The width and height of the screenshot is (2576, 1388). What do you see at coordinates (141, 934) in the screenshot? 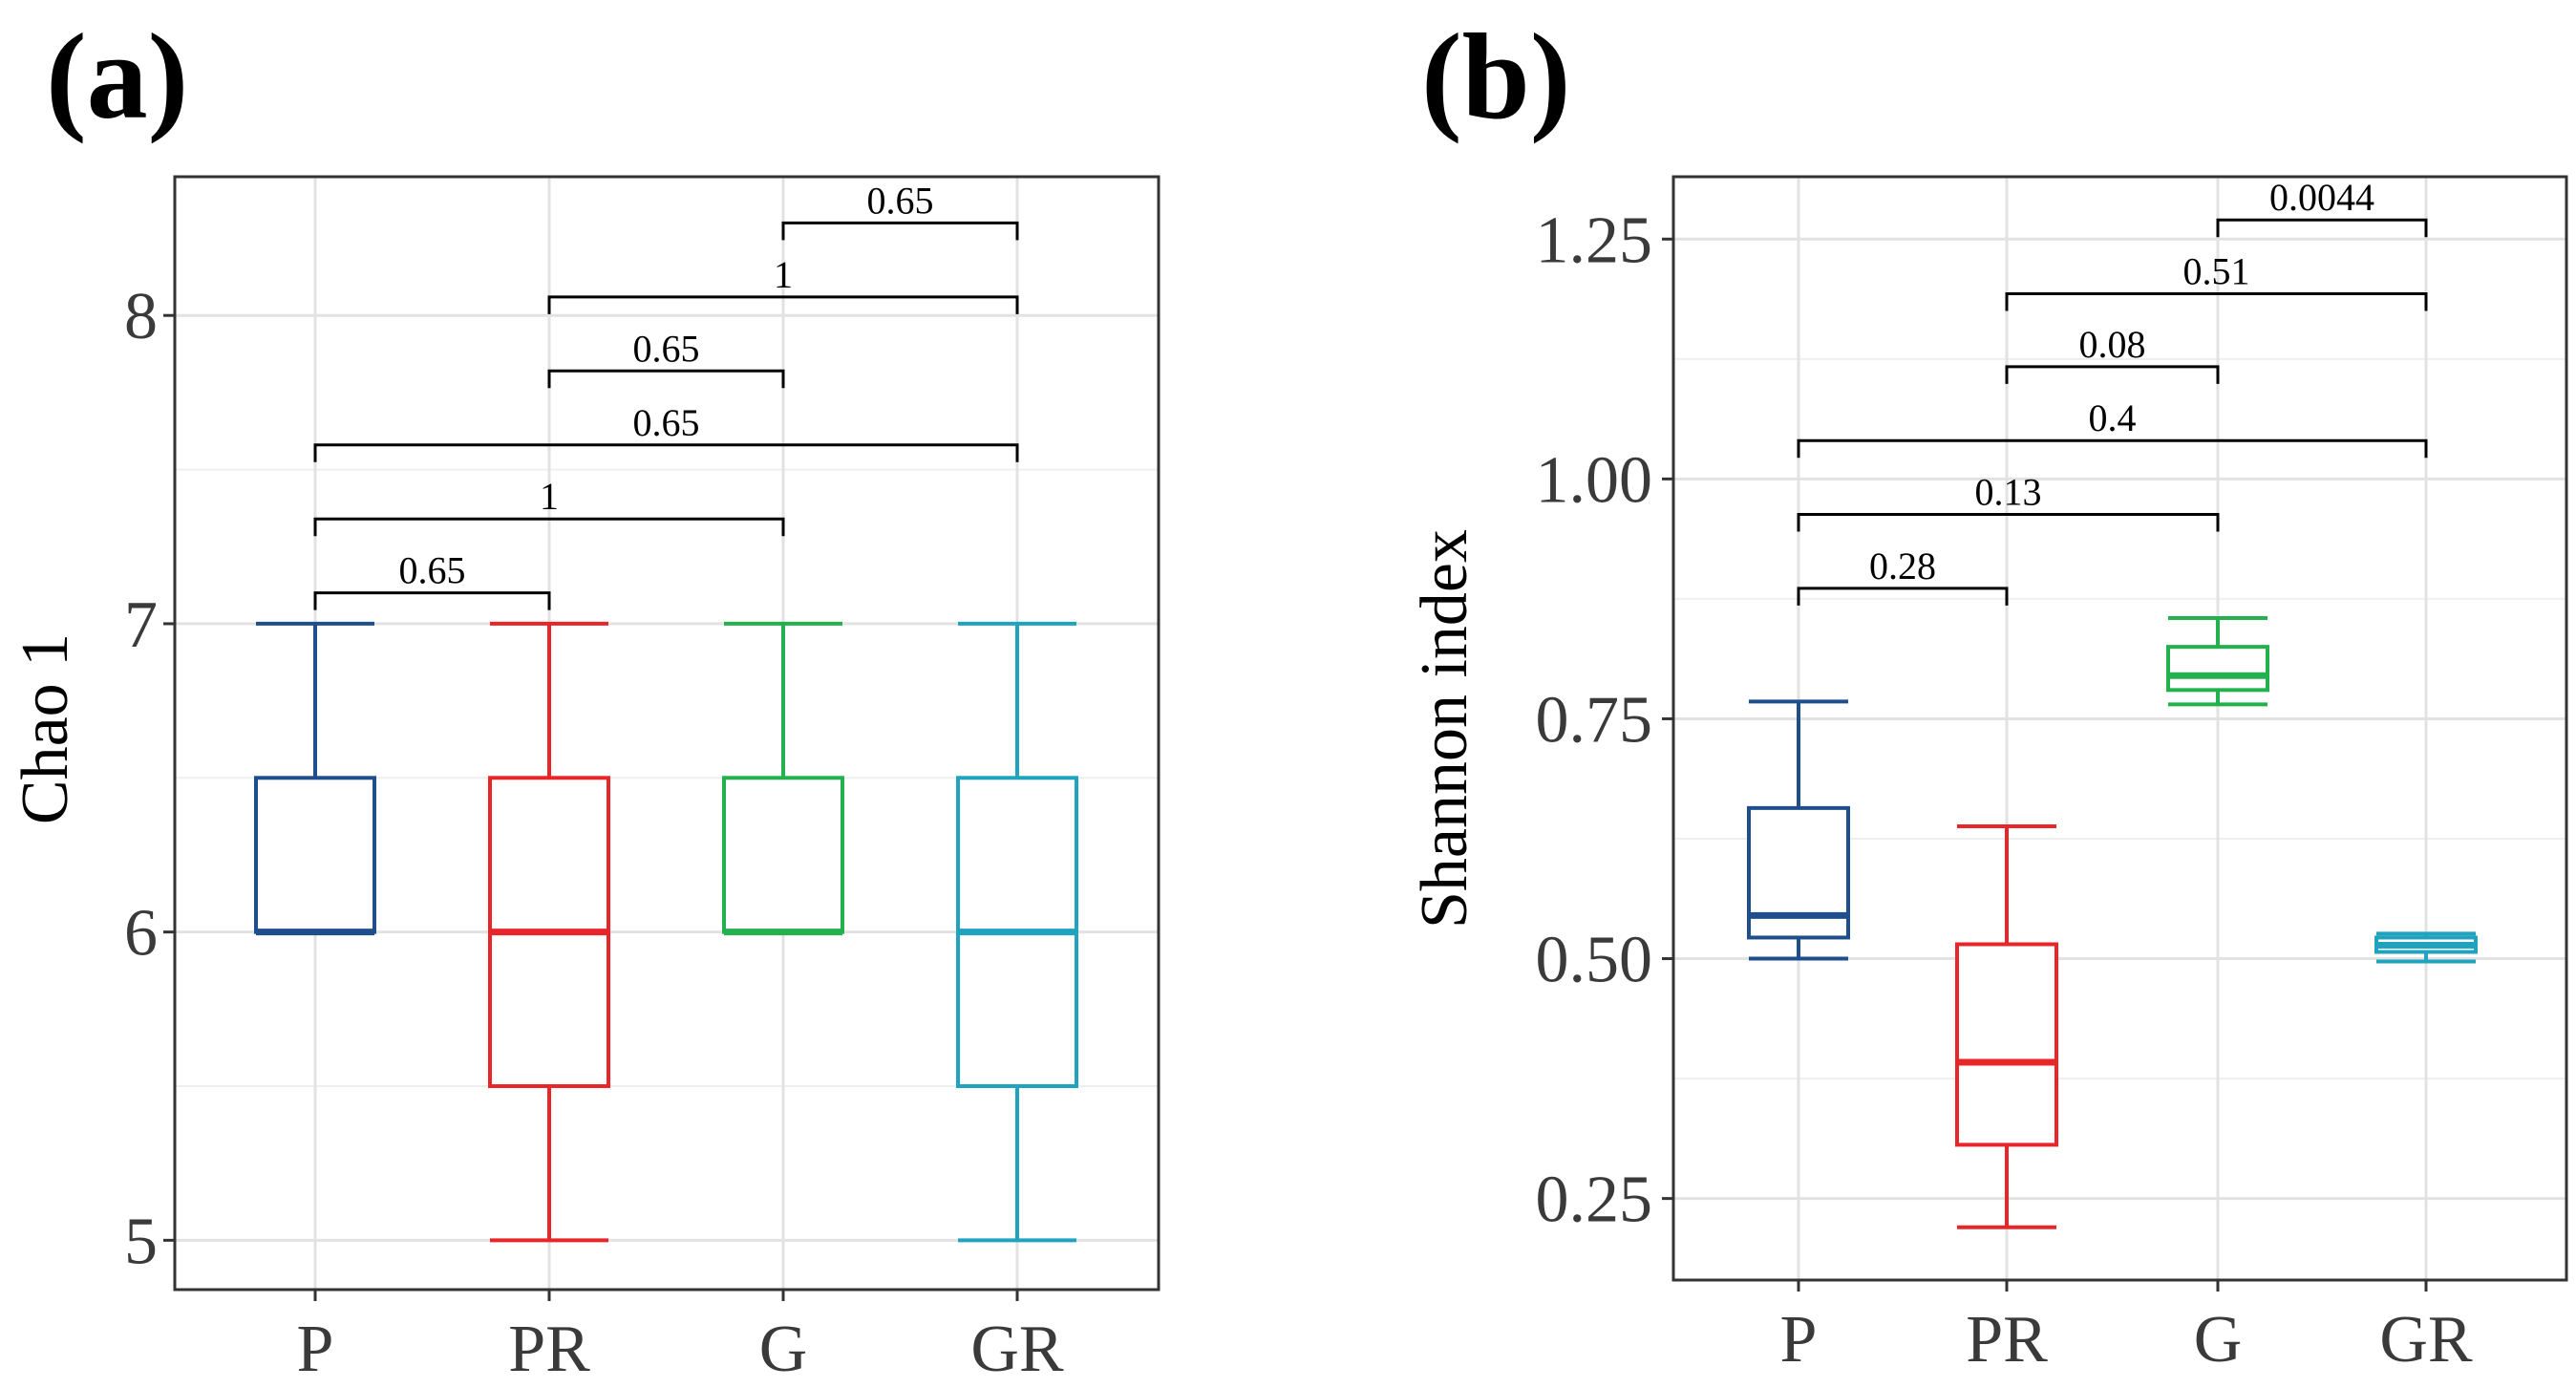
I see `y-tick-label: 6` at bounding box center [141, 934].